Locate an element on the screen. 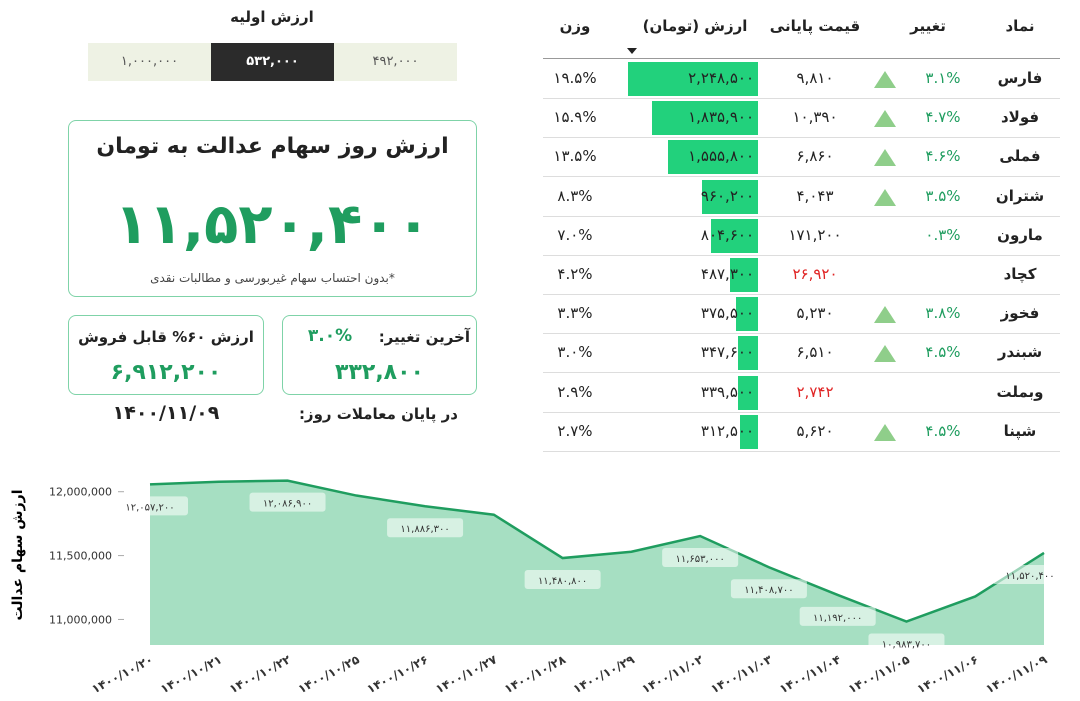  date-label: در پایان معاملات روز: is located at coordinates (378, 414).